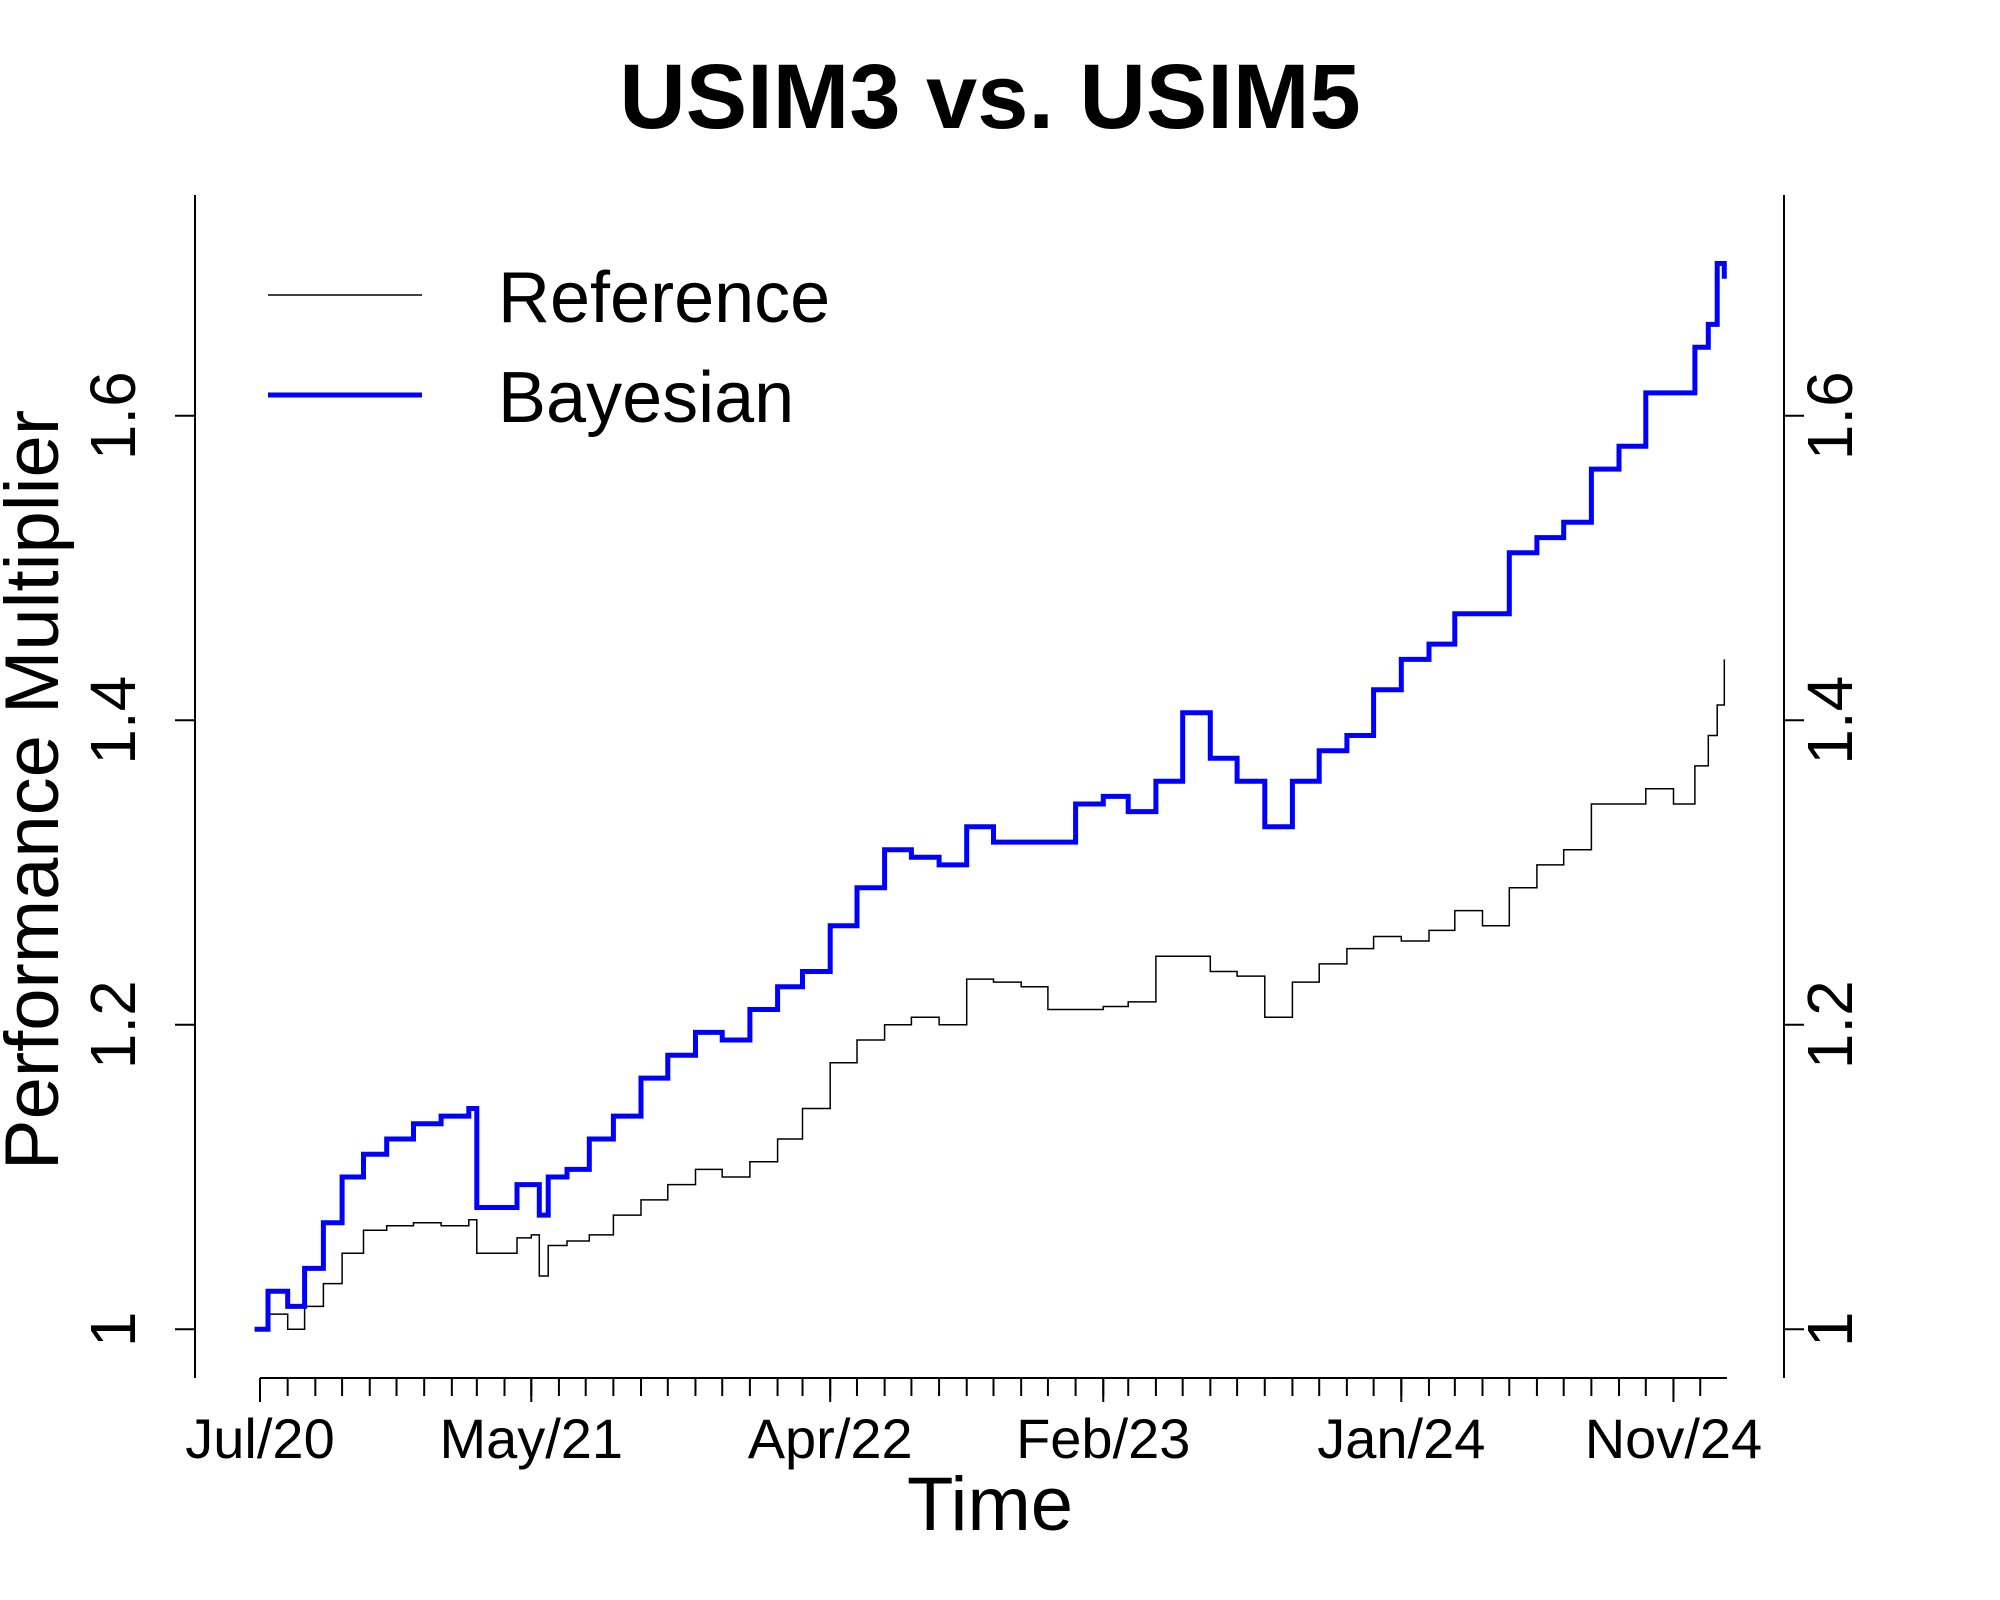 The image size is (2000, 1600). What do you see at coordinates (1401, 1438) in the screenshot?
I see `x-tick-label: Jan/24` at bounding box center [1401, 1438].